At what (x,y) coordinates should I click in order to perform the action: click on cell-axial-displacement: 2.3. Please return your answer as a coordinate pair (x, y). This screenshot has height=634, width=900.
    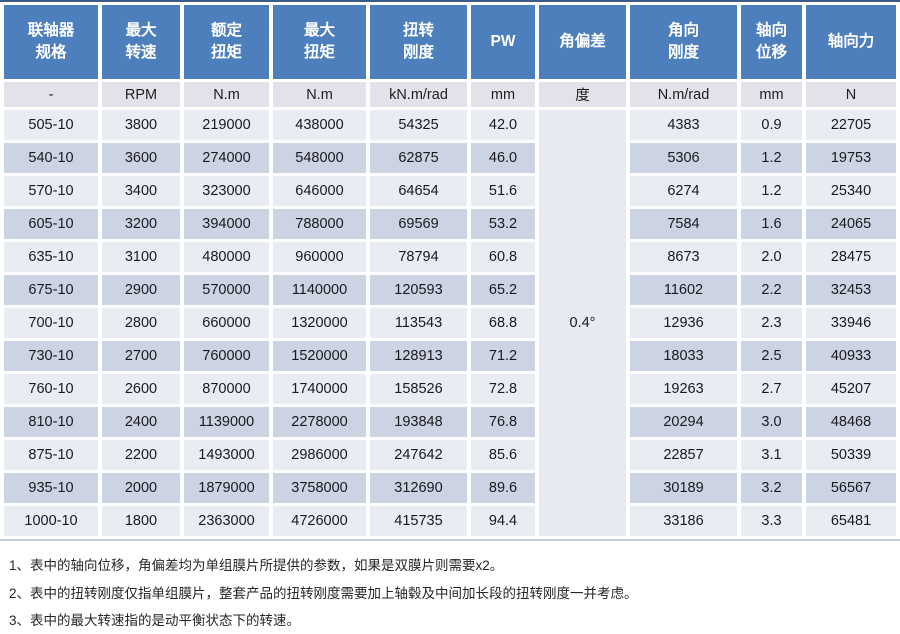
    Looking at the image, I should click on (771, 323).